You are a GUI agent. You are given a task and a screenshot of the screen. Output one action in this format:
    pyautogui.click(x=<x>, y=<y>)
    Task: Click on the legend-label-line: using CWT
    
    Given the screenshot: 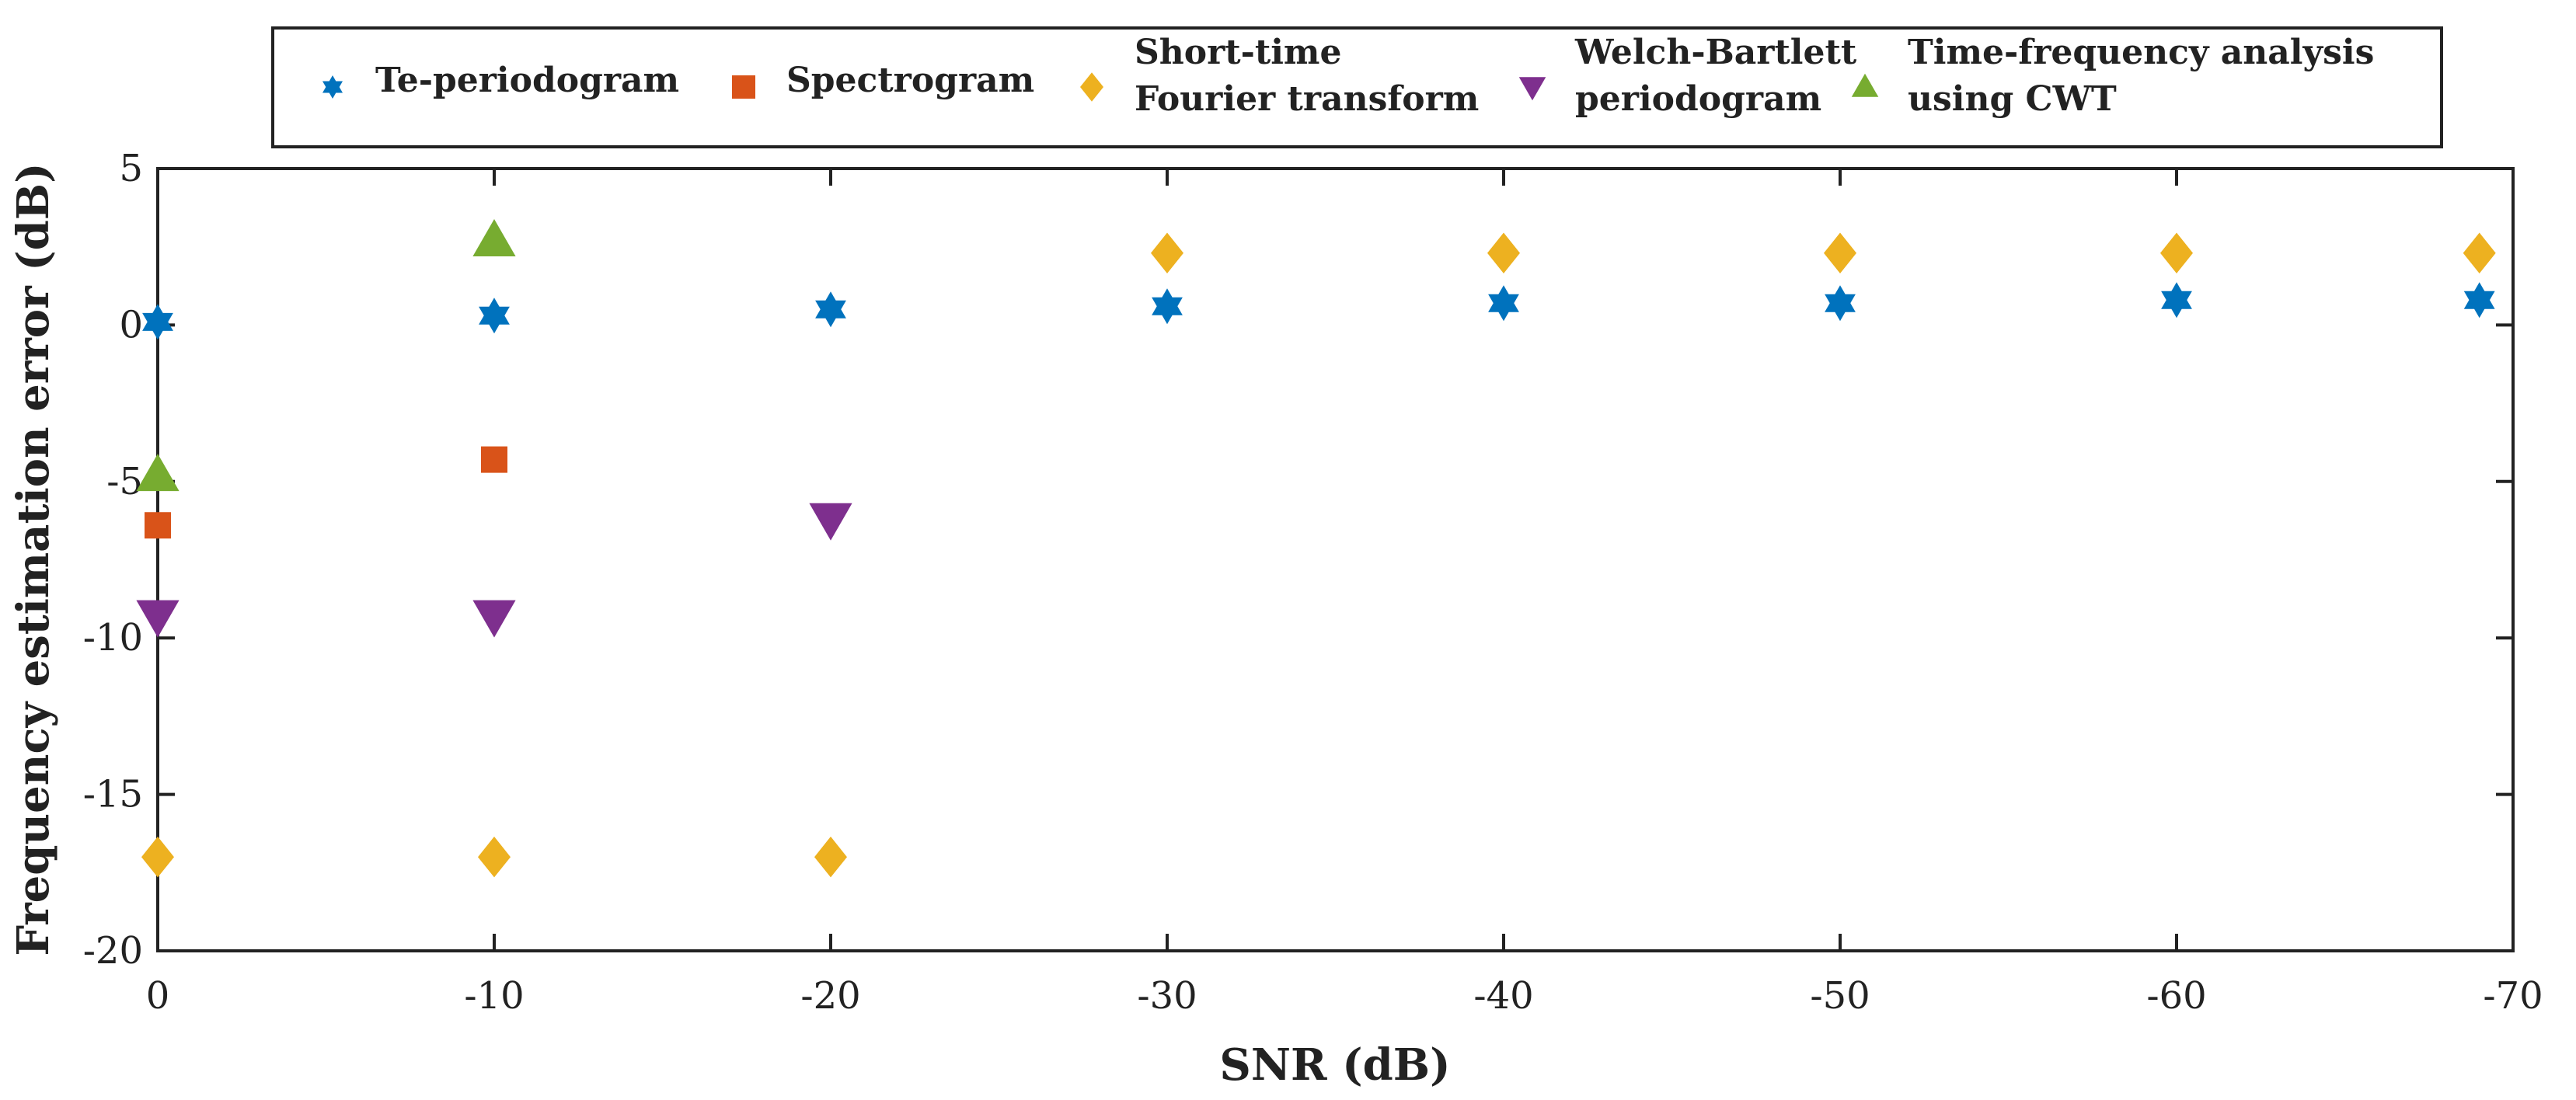 What is the action you would take?
    pyautogui.click(x=2012, y=99)
    